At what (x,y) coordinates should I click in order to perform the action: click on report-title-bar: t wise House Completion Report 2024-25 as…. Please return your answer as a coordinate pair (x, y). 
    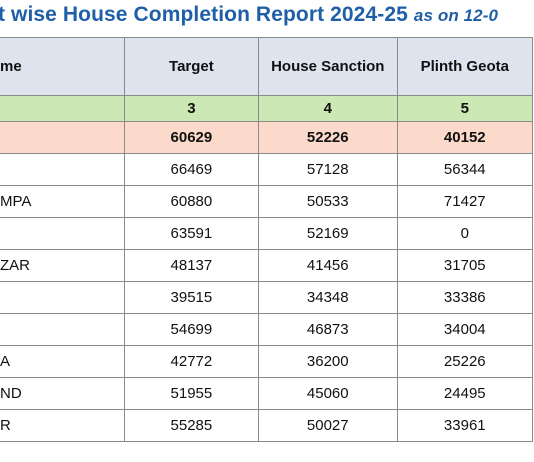
    Looking at the image, I should click on (267, 18).